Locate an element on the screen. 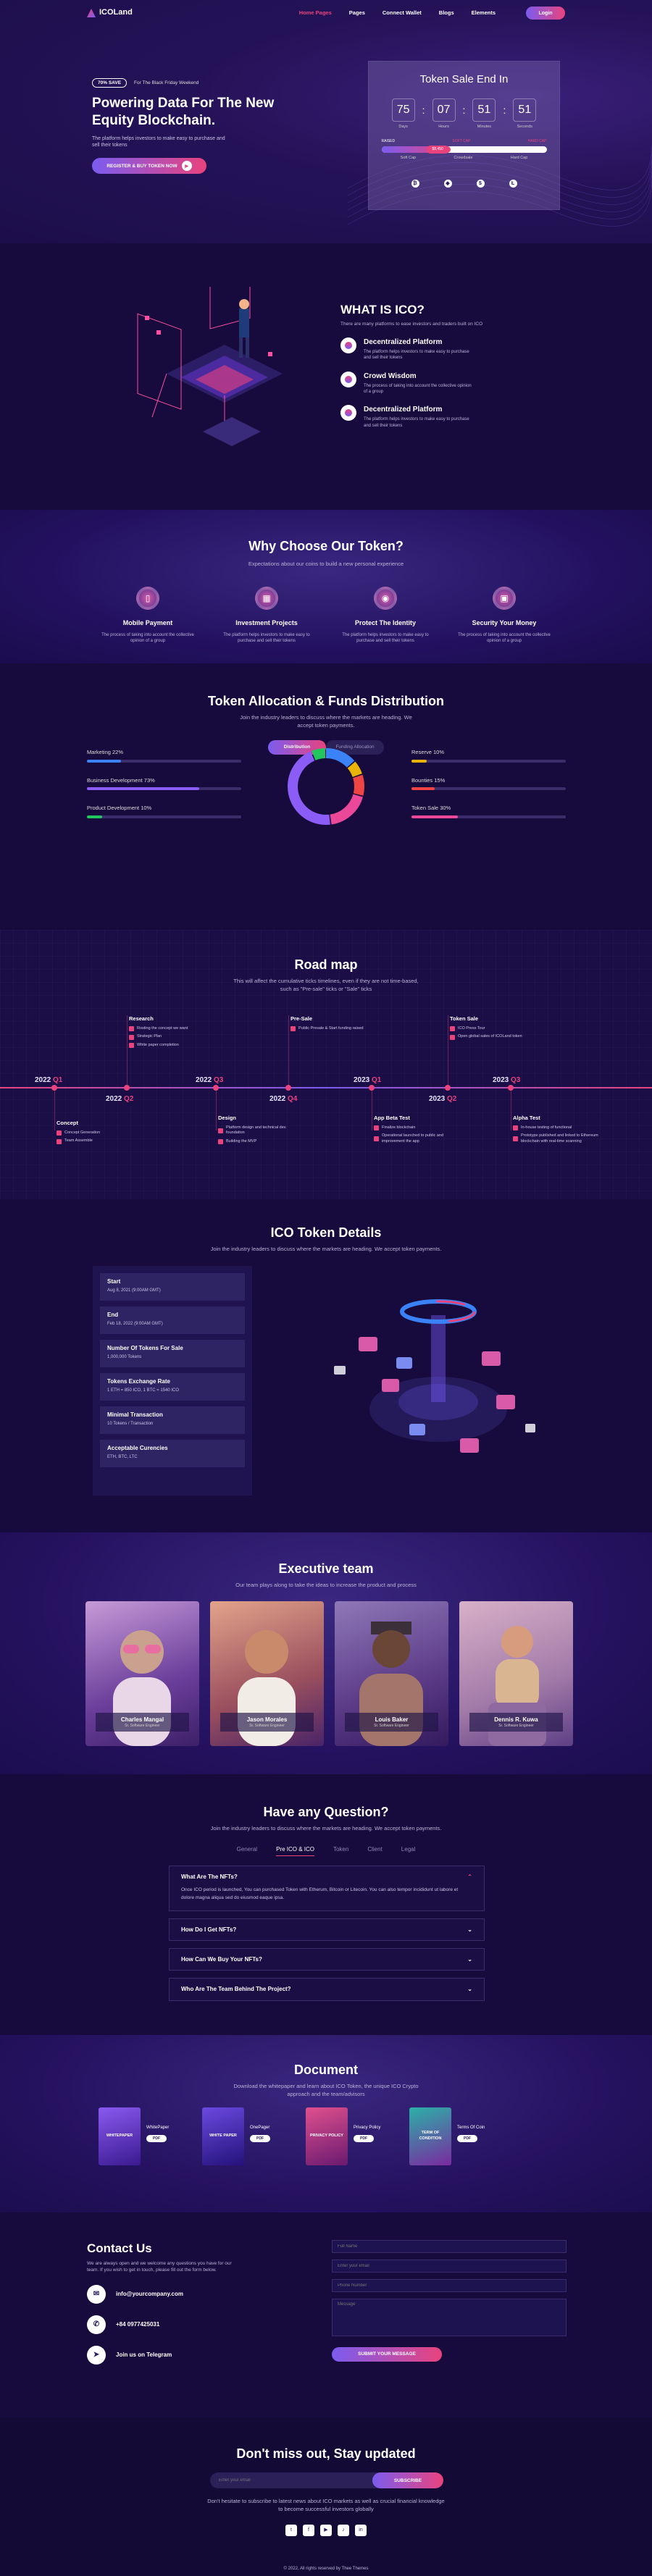 The width and height of the screenshot is (652, 2576). sale-title: Token Sale End In is located at coordinates (464, 79).